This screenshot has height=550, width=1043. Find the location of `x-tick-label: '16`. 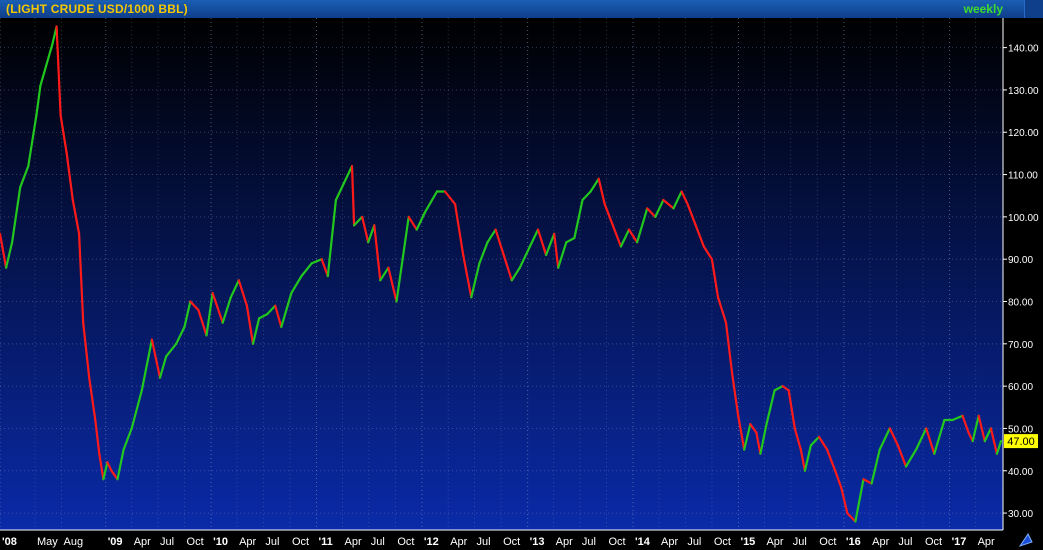

x-tick-label: '16 is located at coordinates (853, 542).